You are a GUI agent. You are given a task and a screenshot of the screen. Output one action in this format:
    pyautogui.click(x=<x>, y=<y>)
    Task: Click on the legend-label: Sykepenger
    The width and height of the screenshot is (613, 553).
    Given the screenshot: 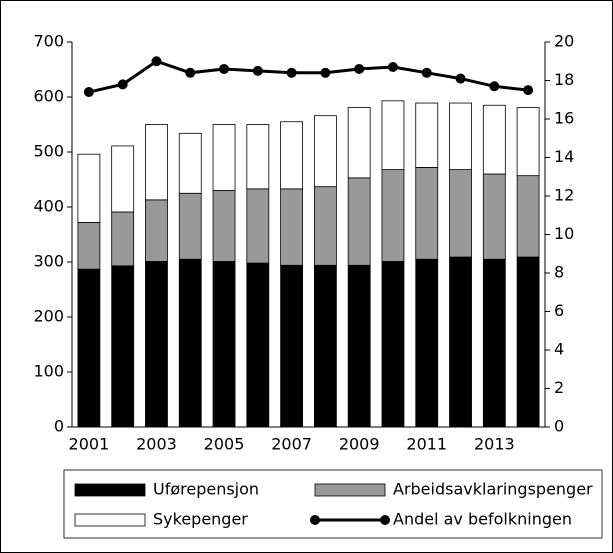 What is the action you would take?
    pyautogui.click(x=200, y=519)
    